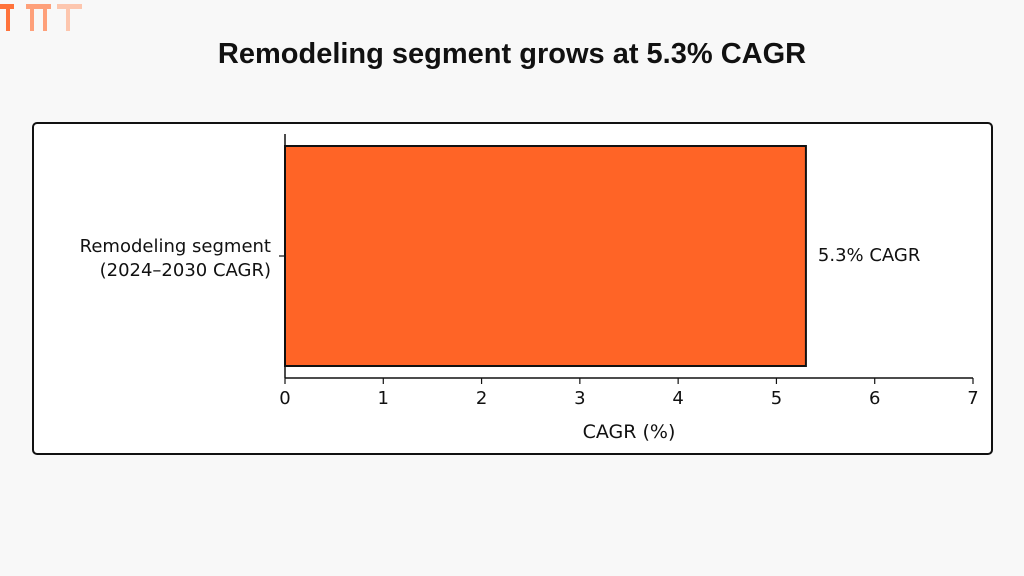  I want to click on x-tick-label: 4, so click(677, 398).